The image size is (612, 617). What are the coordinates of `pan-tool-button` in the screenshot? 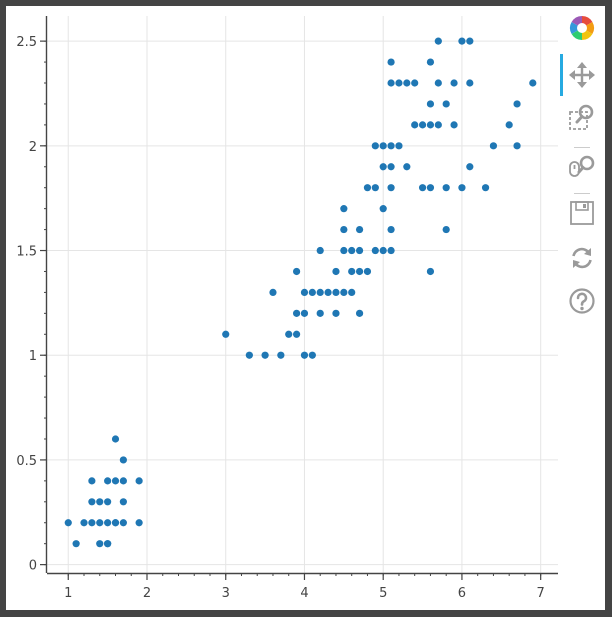 It's located at (582, 75).